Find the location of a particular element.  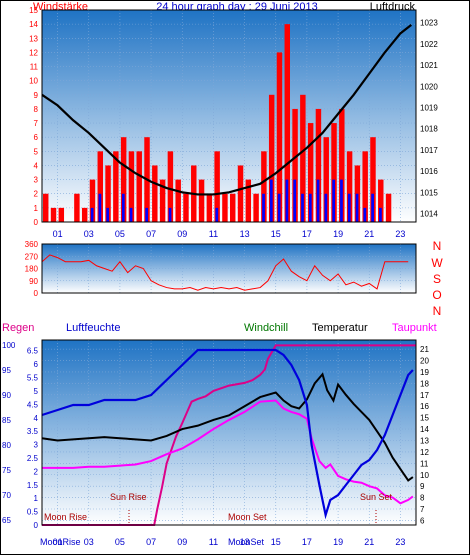

temp-tick-label: 7 is located at coordinates (422, 509).